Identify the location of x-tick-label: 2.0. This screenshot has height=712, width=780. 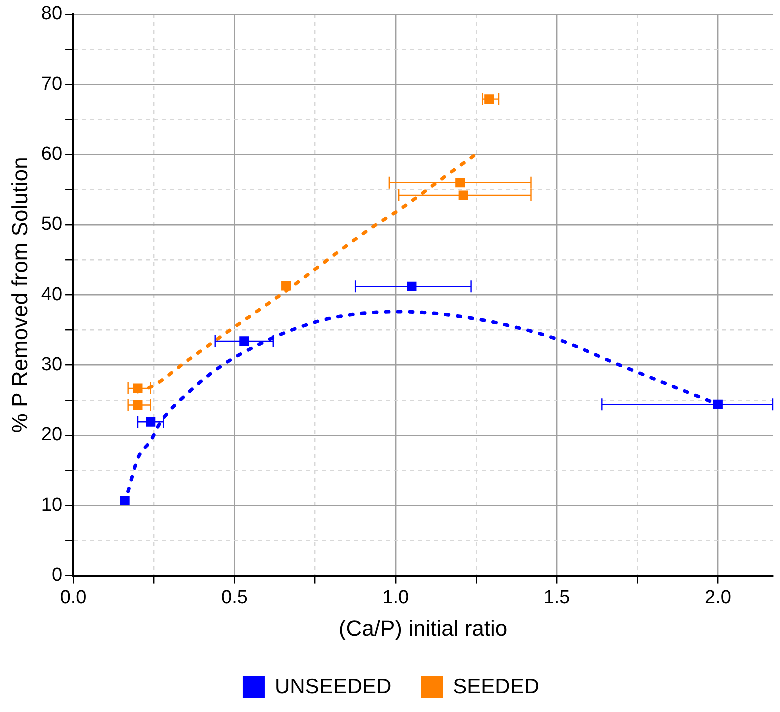
(718, 597).